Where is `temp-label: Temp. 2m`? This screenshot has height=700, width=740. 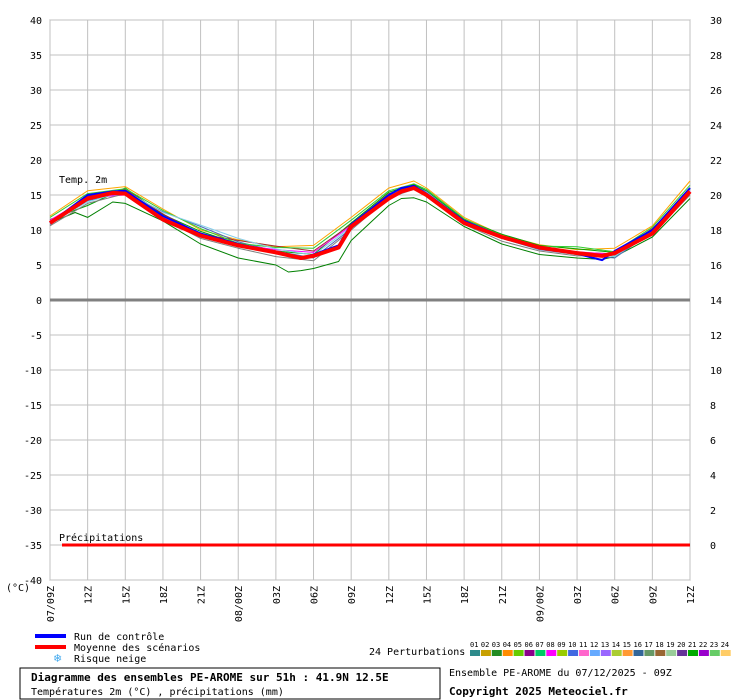
temp-label: Temp. 2m is located at coordinates (83, 180).